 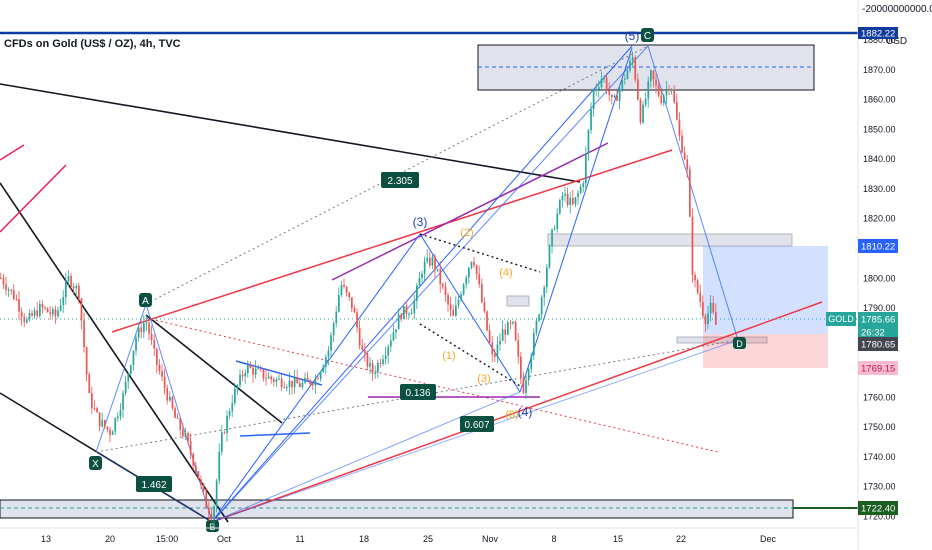 I want to click on price-tag-1722-bg, so click(x=878, y=508).